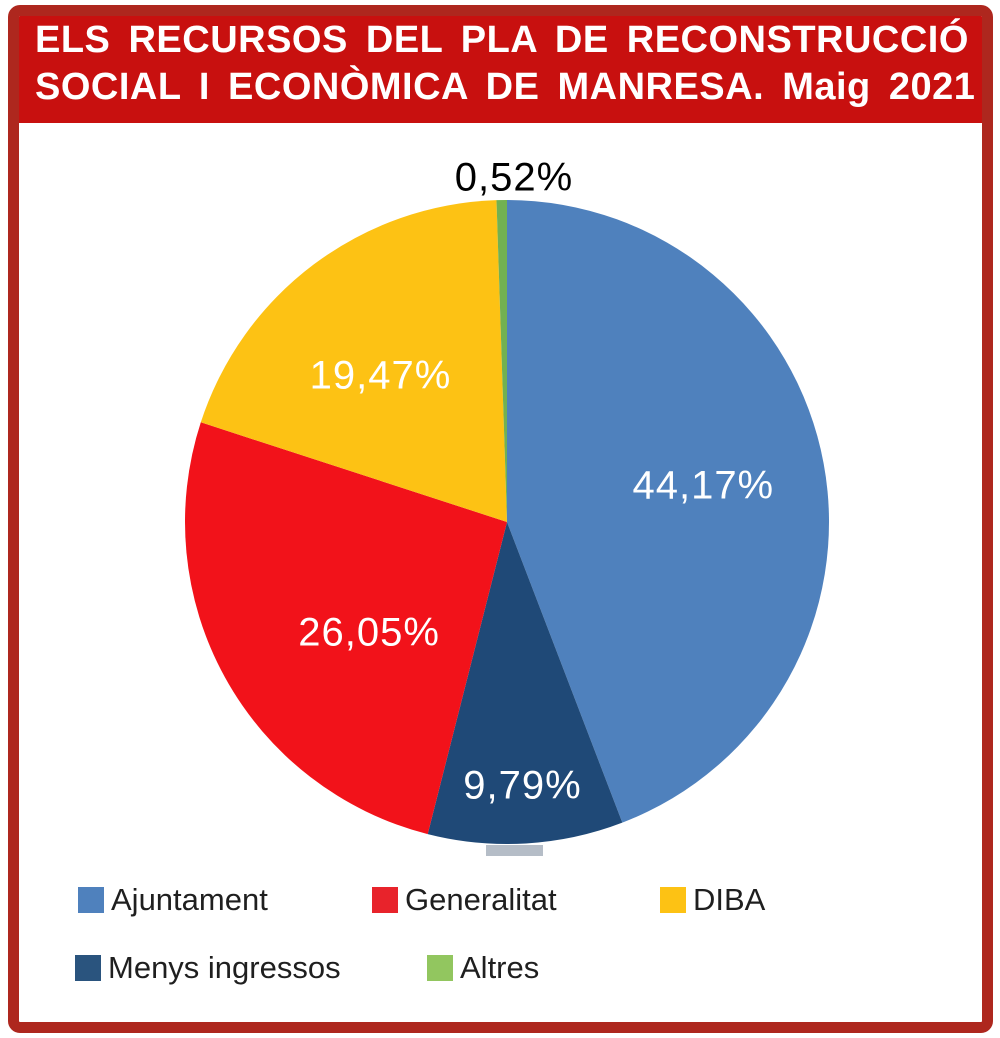 This screenshot has height=1038, width=1000. Describe the element at coordinates (505, 87) in the screenshot. I see `title-line-2: SOCIAL I ECONÒMICA DE MANRESA. Maig 2021` at that location.